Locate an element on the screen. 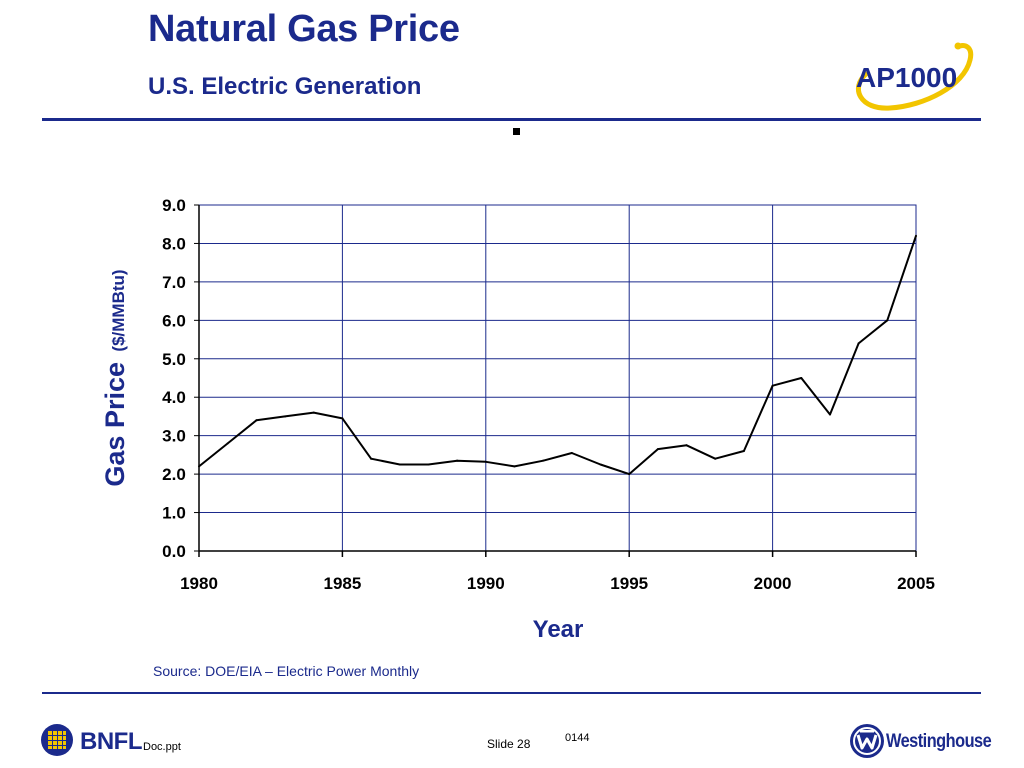 The height and width of the screenshot is (768, 1024). footer-divider is located at coordinates (511, 693).